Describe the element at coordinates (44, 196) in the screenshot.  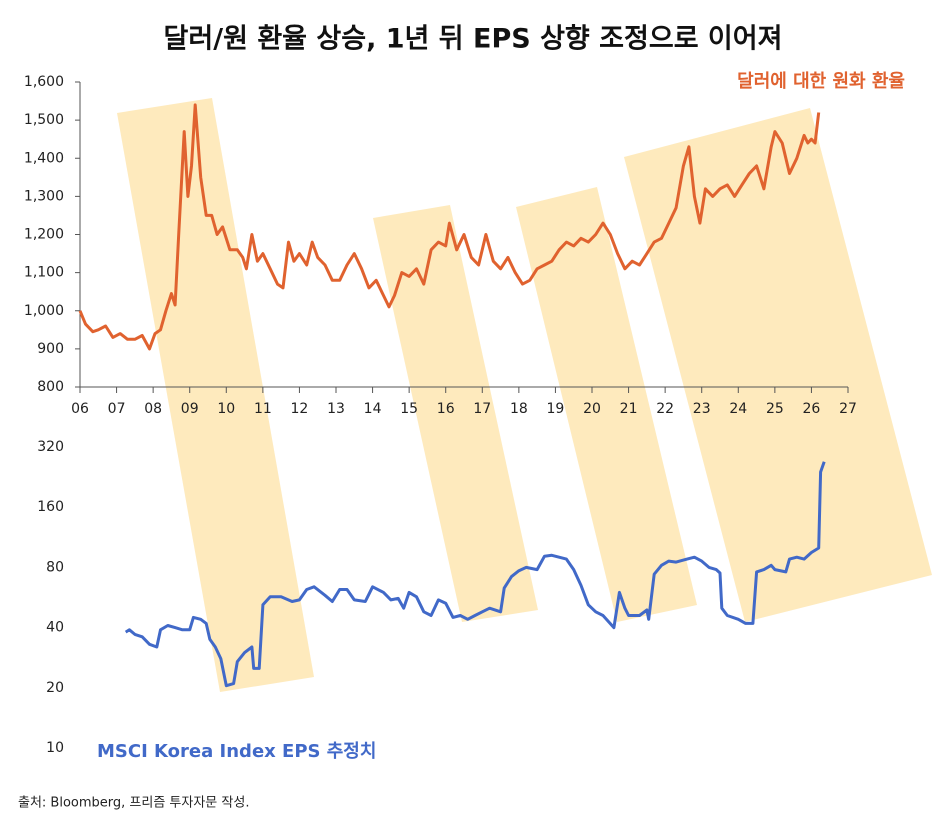
I see `y-tick-label: 1,300` at that location.